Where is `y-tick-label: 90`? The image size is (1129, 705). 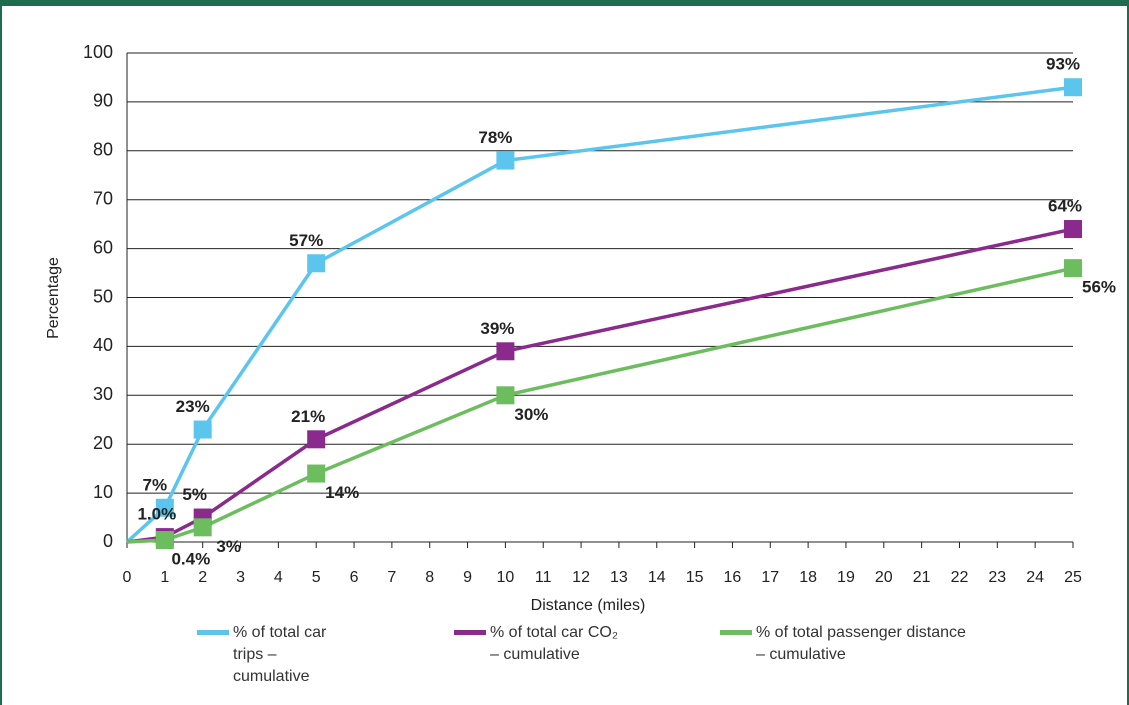 y-tick-label: 90 is located at coordinates (103, 101).